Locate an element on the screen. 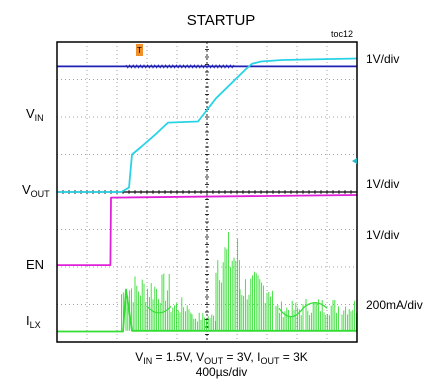 The width and height of the screenshot is (443, 391). channel-label-en: EN is located at coordinates (35, 264).